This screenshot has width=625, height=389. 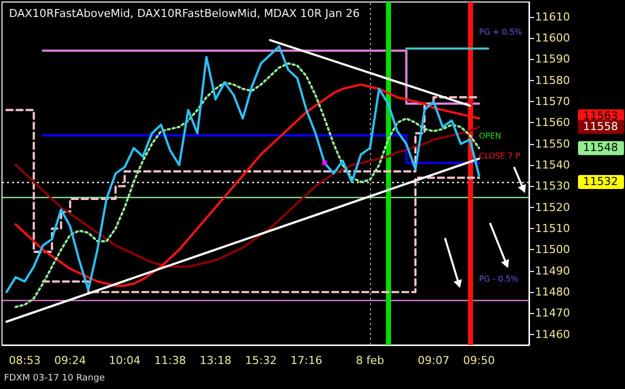 What do you see at coordinates (306, 360) in the screenshot?
I see `x-tick-label: 17:16` at bounding box center [306, 360].